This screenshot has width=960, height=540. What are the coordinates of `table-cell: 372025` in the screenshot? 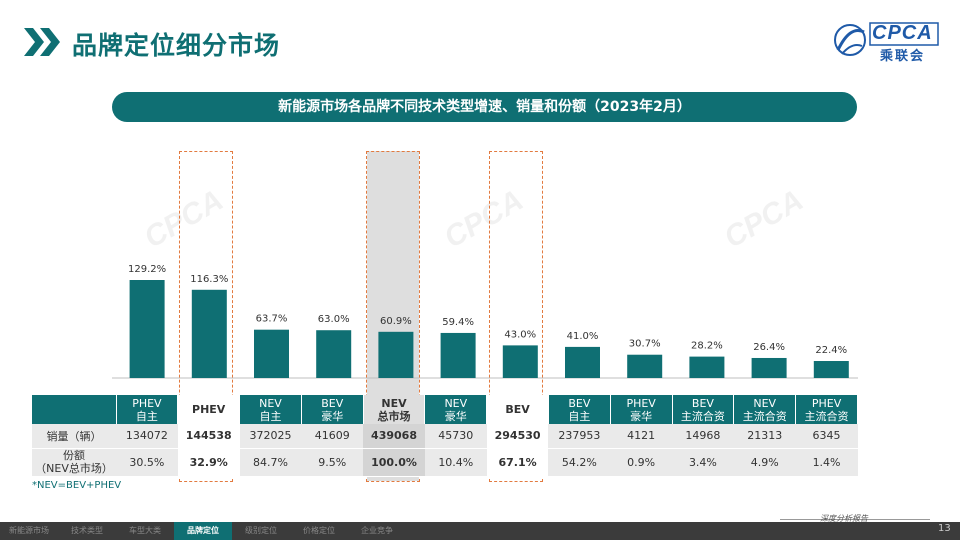 It's located at (270, 436).